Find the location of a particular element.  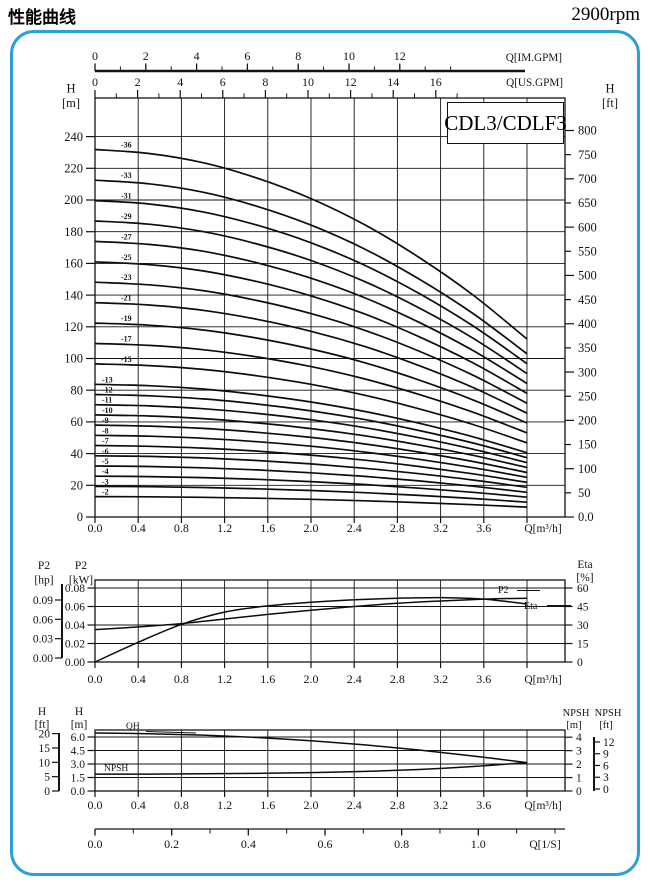

qh-curve-label: QH is located at coordinates (133, 727).